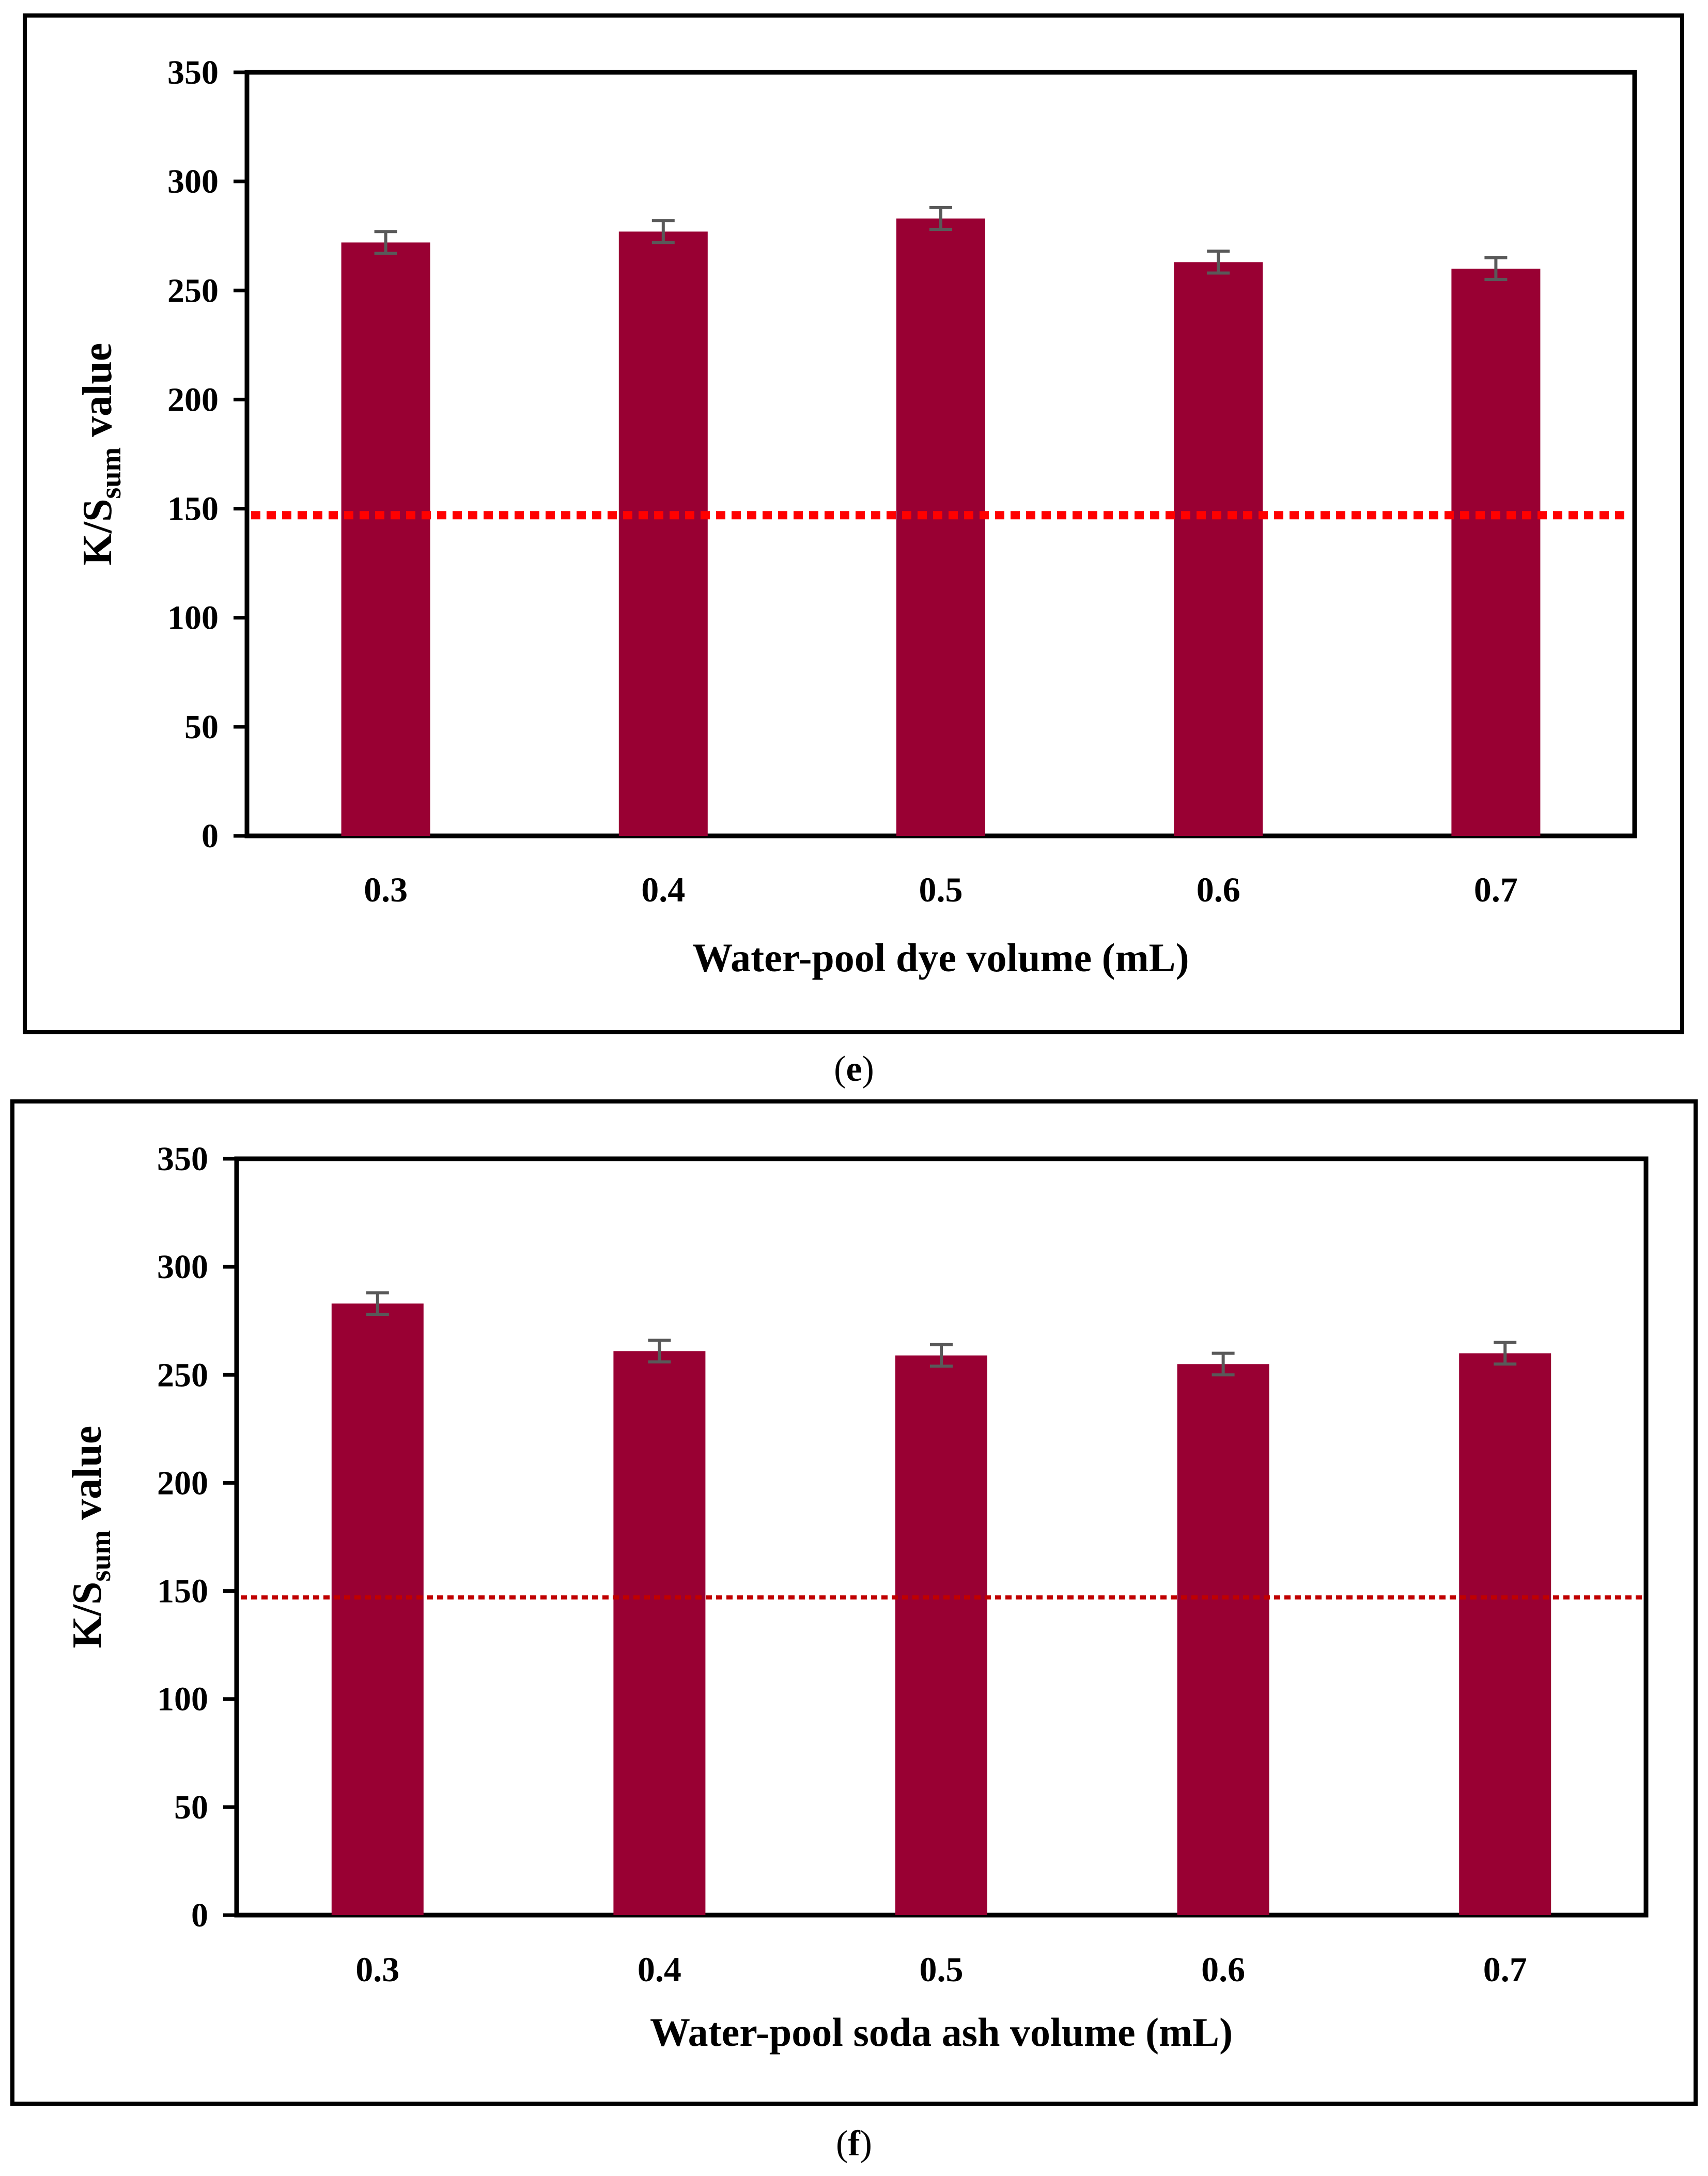 The height and width of the screenshot is (2176, 1708). I want to click on caption-f: (f), so click(854, 2144).